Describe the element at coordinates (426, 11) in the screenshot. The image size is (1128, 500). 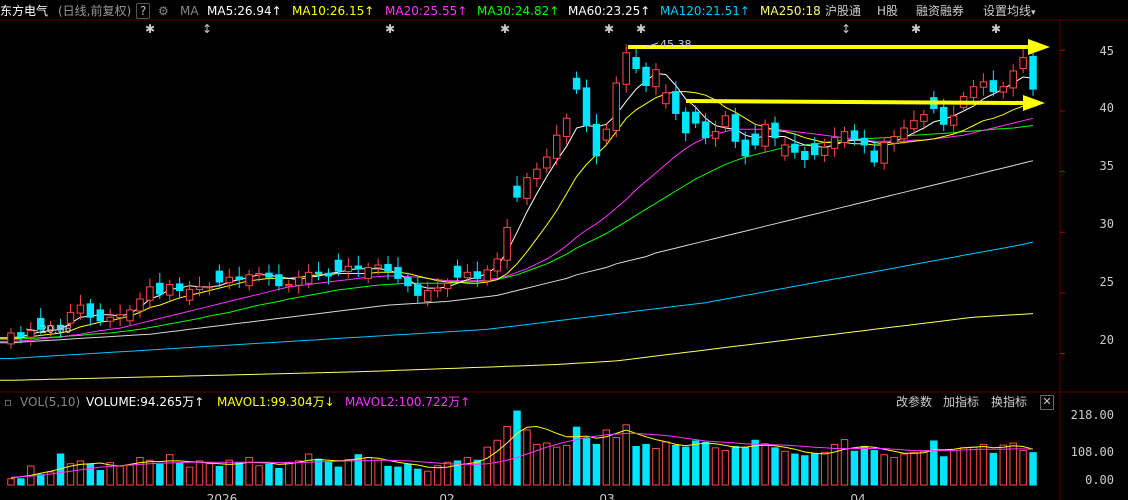
I see `ma20-value: MA20:25.55↑` at that location.